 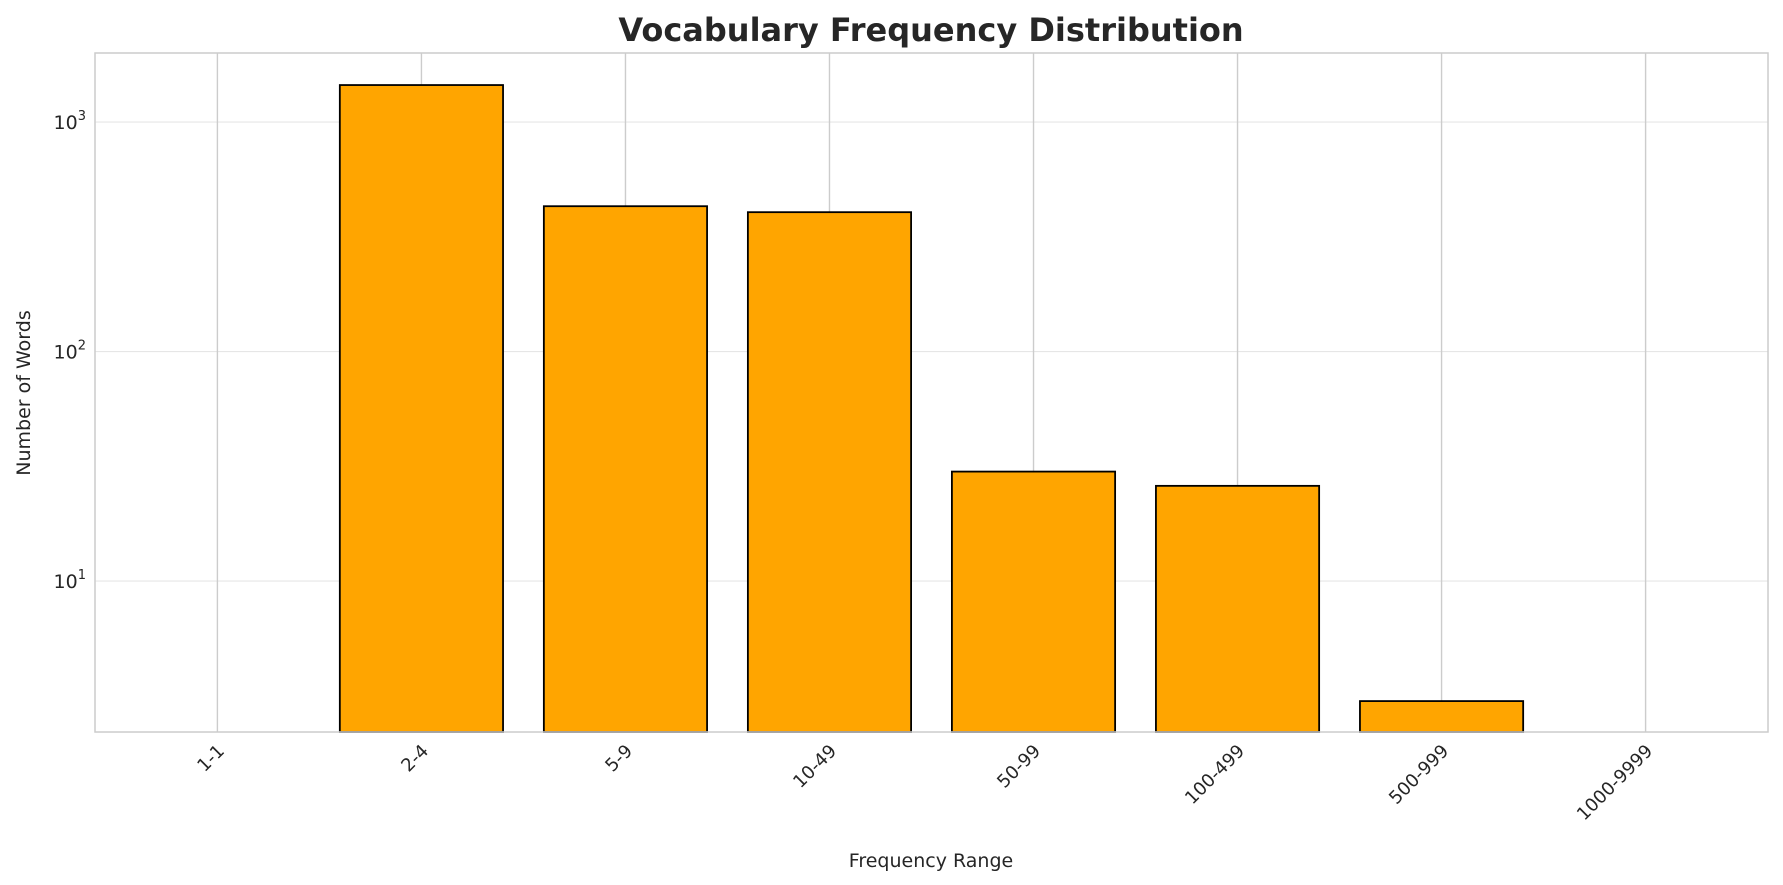 What do you see at coordinates (415, 759) in the screenshot?
I see `x-tick-label: 2-4` at bounding box center [415, 759].